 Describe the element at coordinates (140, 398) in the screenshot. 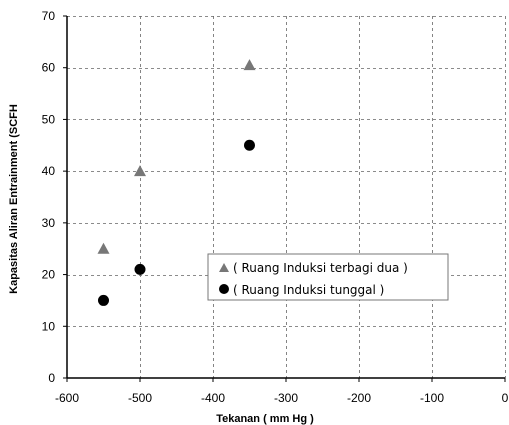

I see `x-tick-label: -500` at that location.